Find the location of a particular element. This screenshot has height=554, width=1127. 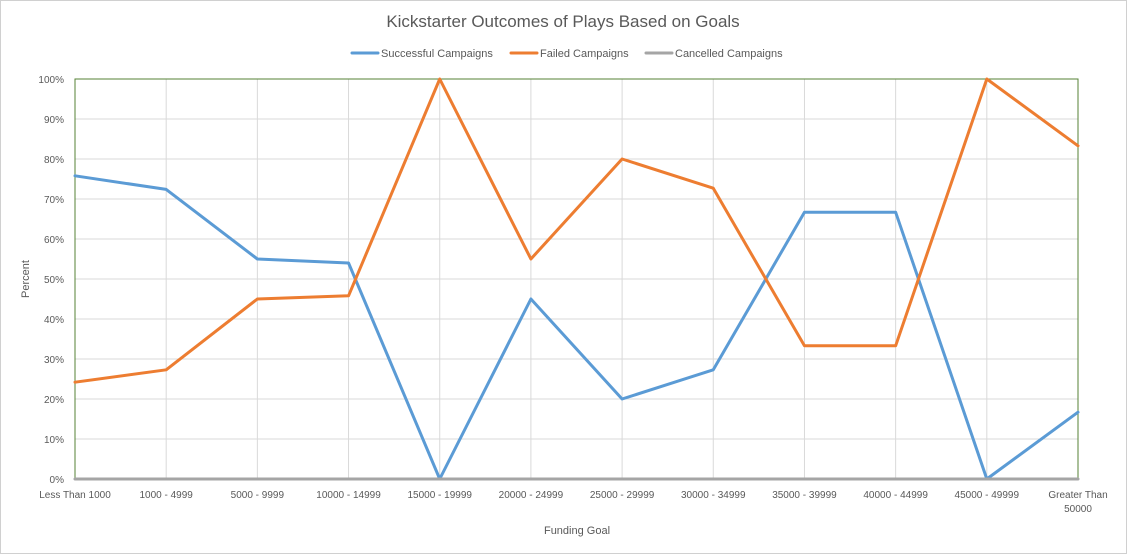

y-tick-label: 40% is located at coordinates (54, 320).